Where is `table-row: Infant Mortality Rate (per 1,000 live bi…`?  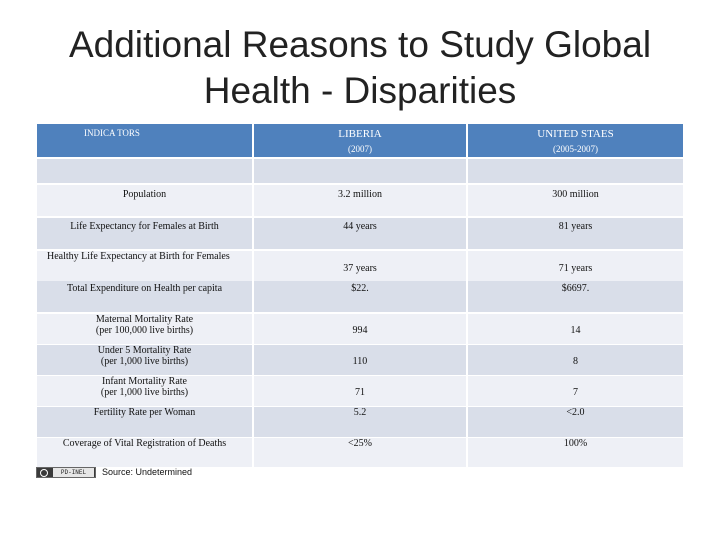
table-row: Infant Mortality Rate (per 1,000 live bi… is located at coordinates (360, 391).